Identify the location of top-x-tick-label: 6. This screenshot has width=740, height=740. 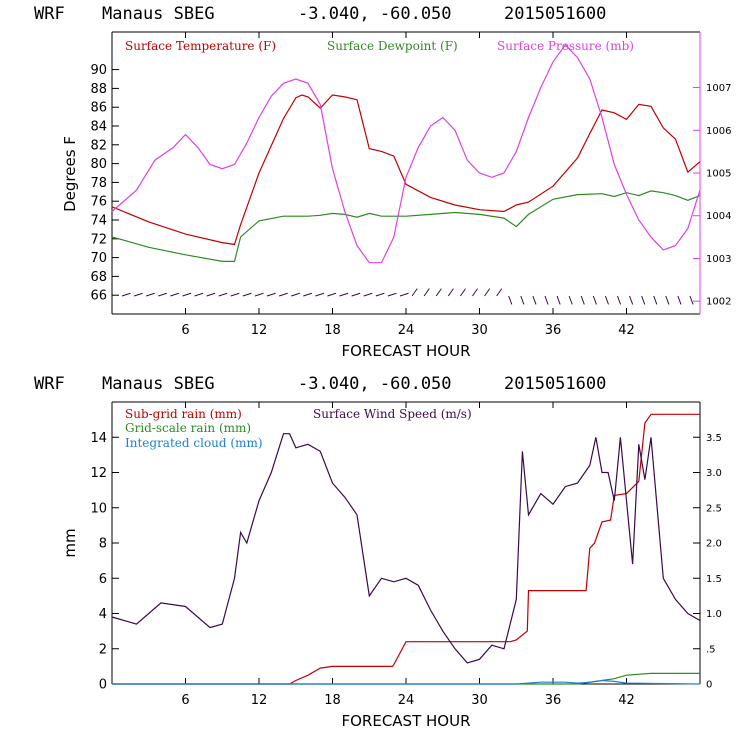
(185, 330).